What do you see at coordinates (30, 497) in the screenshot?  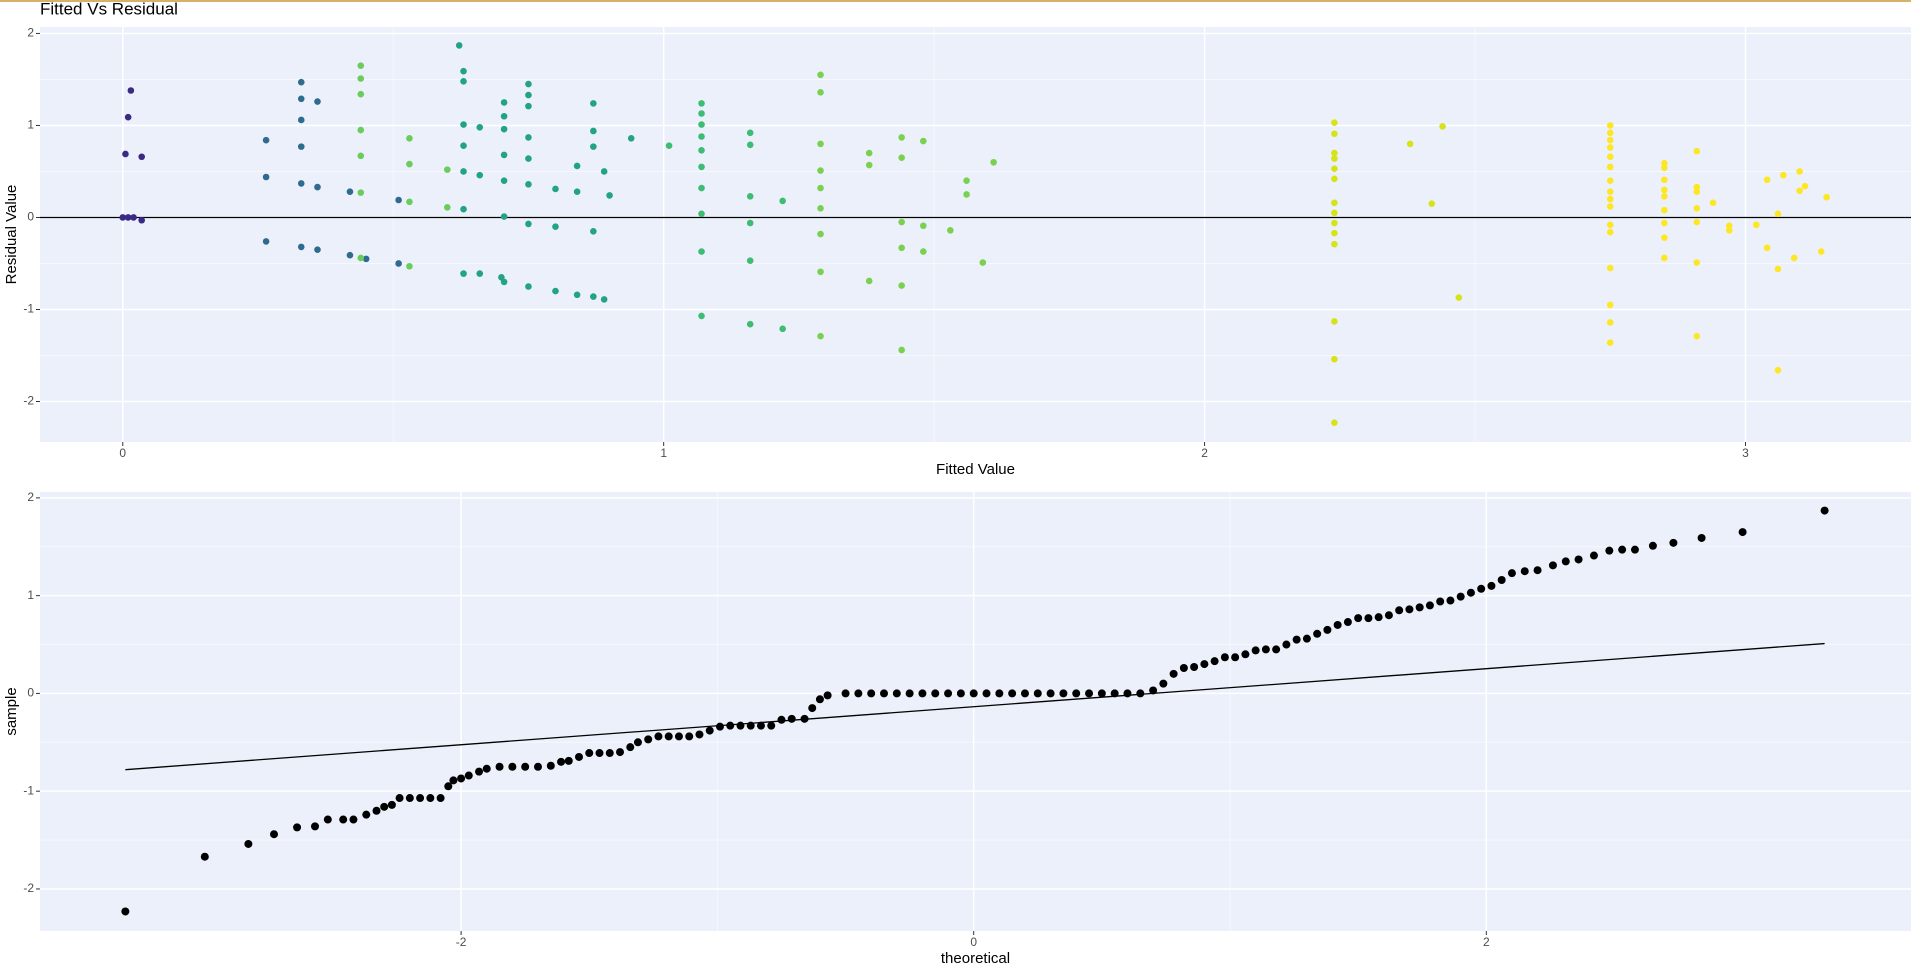 I see `y-tick-label: 2` at bounding box center [30, 497].